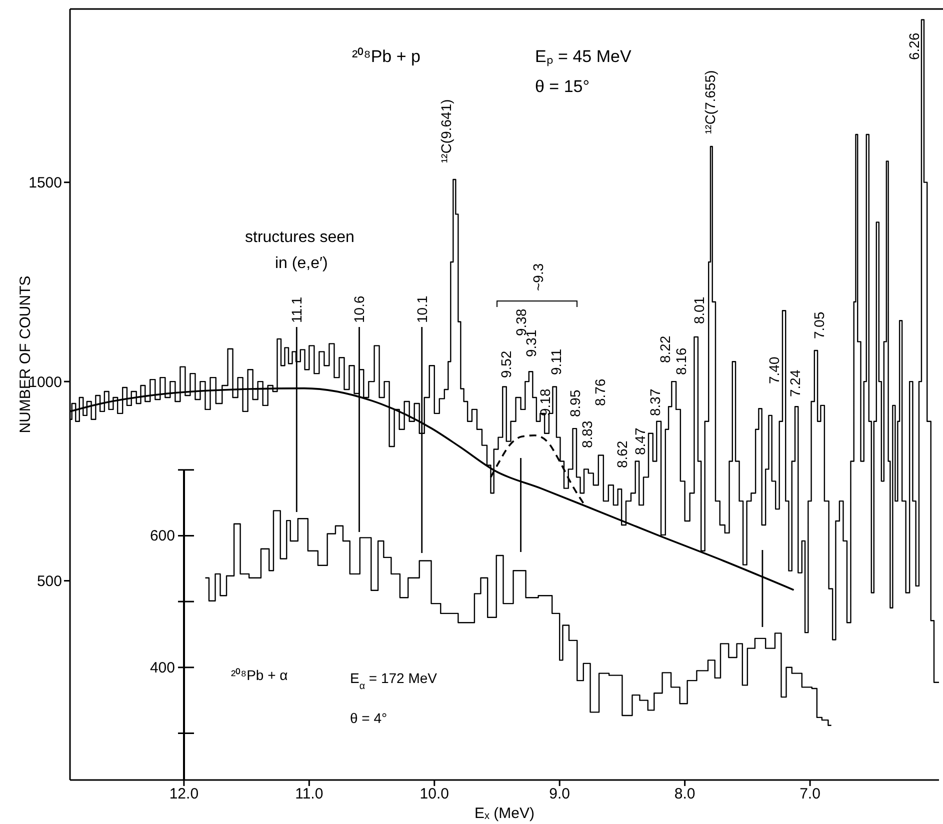  What do you see at coordinates (774, 370) in the screenshot?
I see `annotation: 7.40` at bounding box center [774, 370].